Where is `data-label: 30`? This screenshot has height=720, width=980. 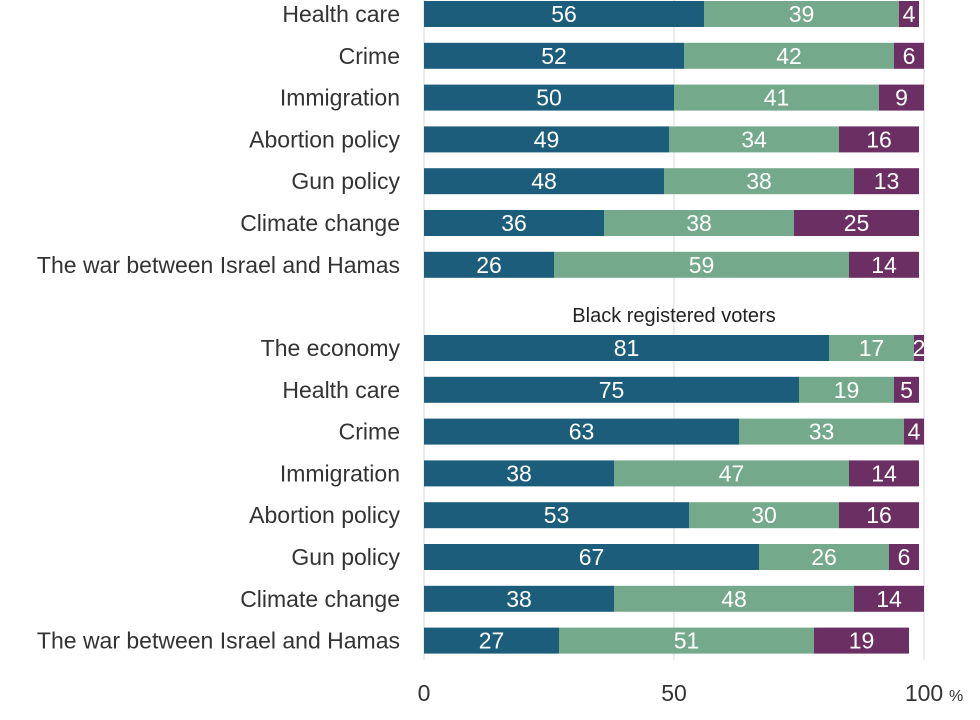 data-label: 30 is located at coordinates (764, 515).